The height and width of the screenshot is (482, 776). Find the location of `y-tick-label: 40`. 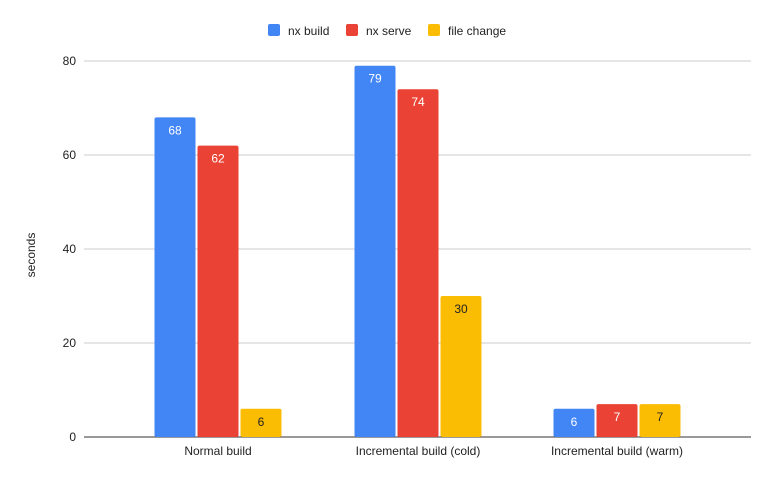

y-tick-label: 40 is located at coordinates (70, 249).